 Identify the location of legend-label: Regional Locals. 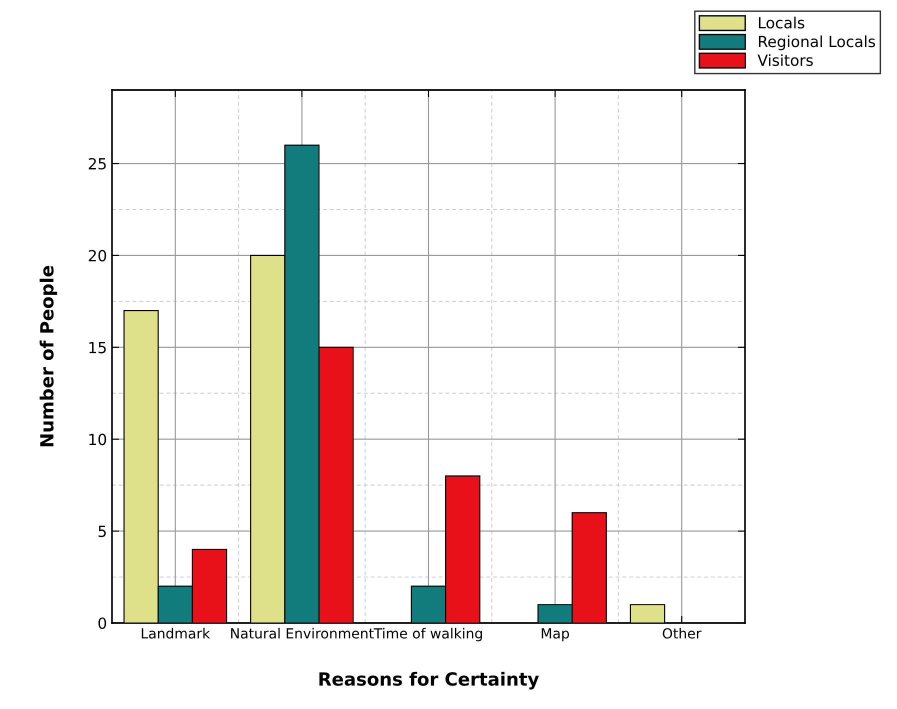
(817, 42).